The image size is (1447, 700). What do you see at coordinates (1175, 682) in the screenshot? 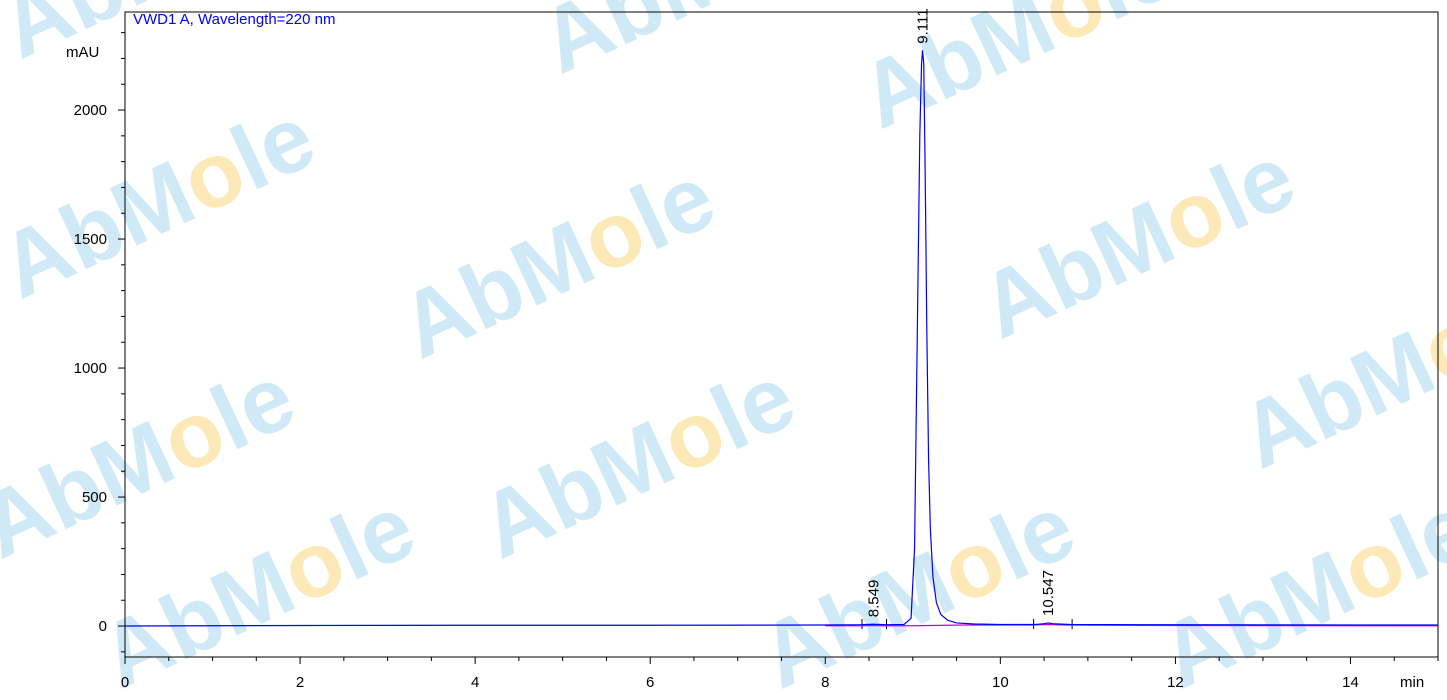
I see `x-tick-label: 12` at bounding box center [1175, 682].